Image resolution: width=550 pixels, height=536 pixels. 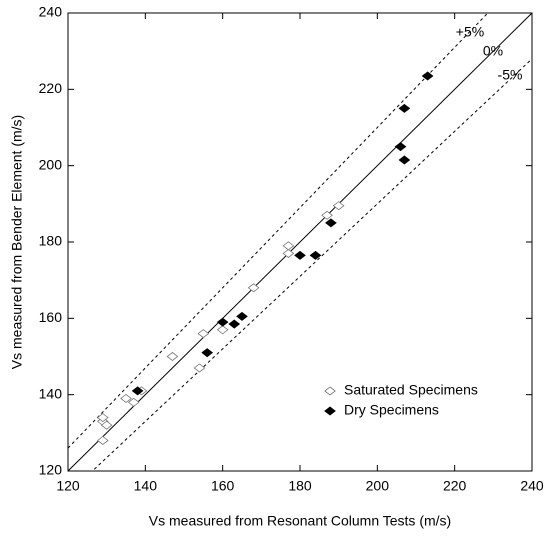 What do you see at coordinates (223, 486) in the screenshot?
I see `x-tick-label: 160` at bounding box center [223, 486].